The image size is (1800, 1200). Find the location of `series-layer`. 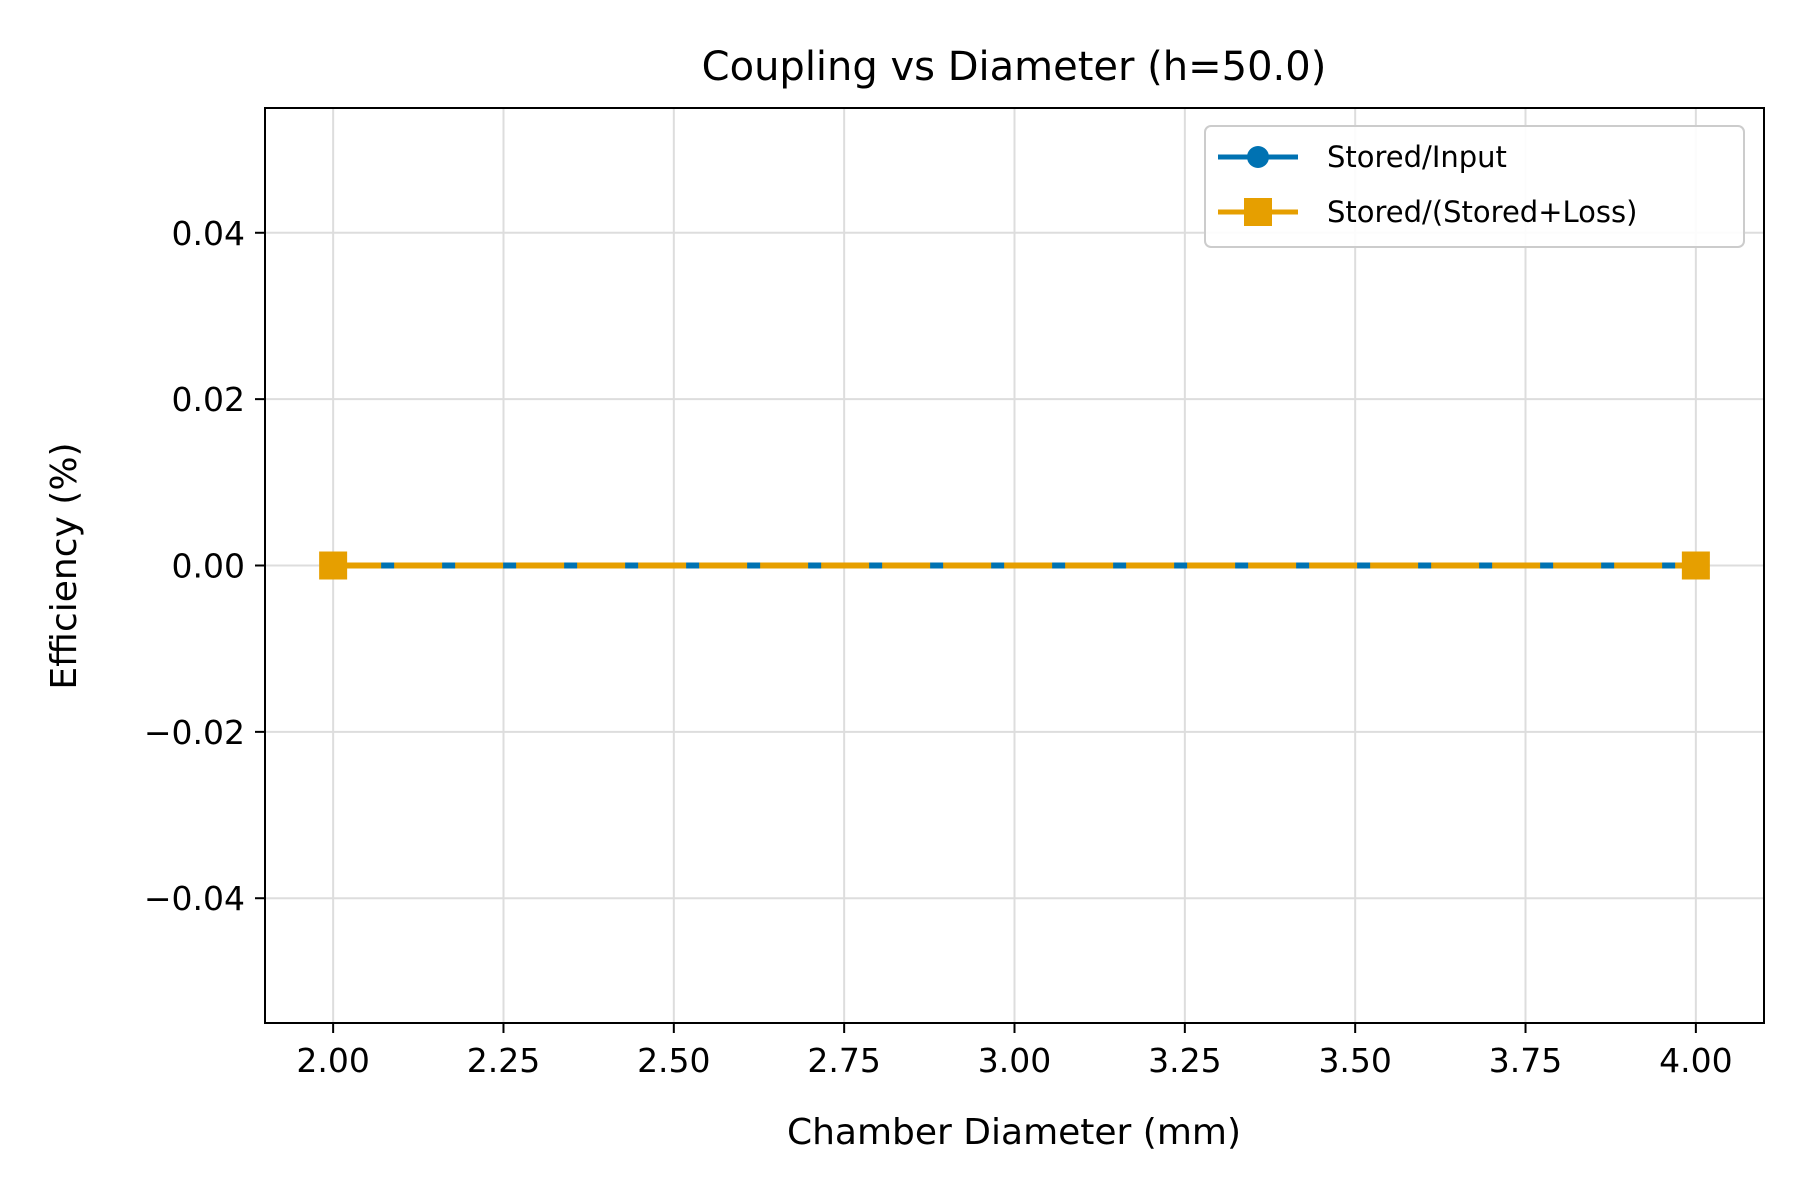

series-layer is located at coordinates (1014, 565).